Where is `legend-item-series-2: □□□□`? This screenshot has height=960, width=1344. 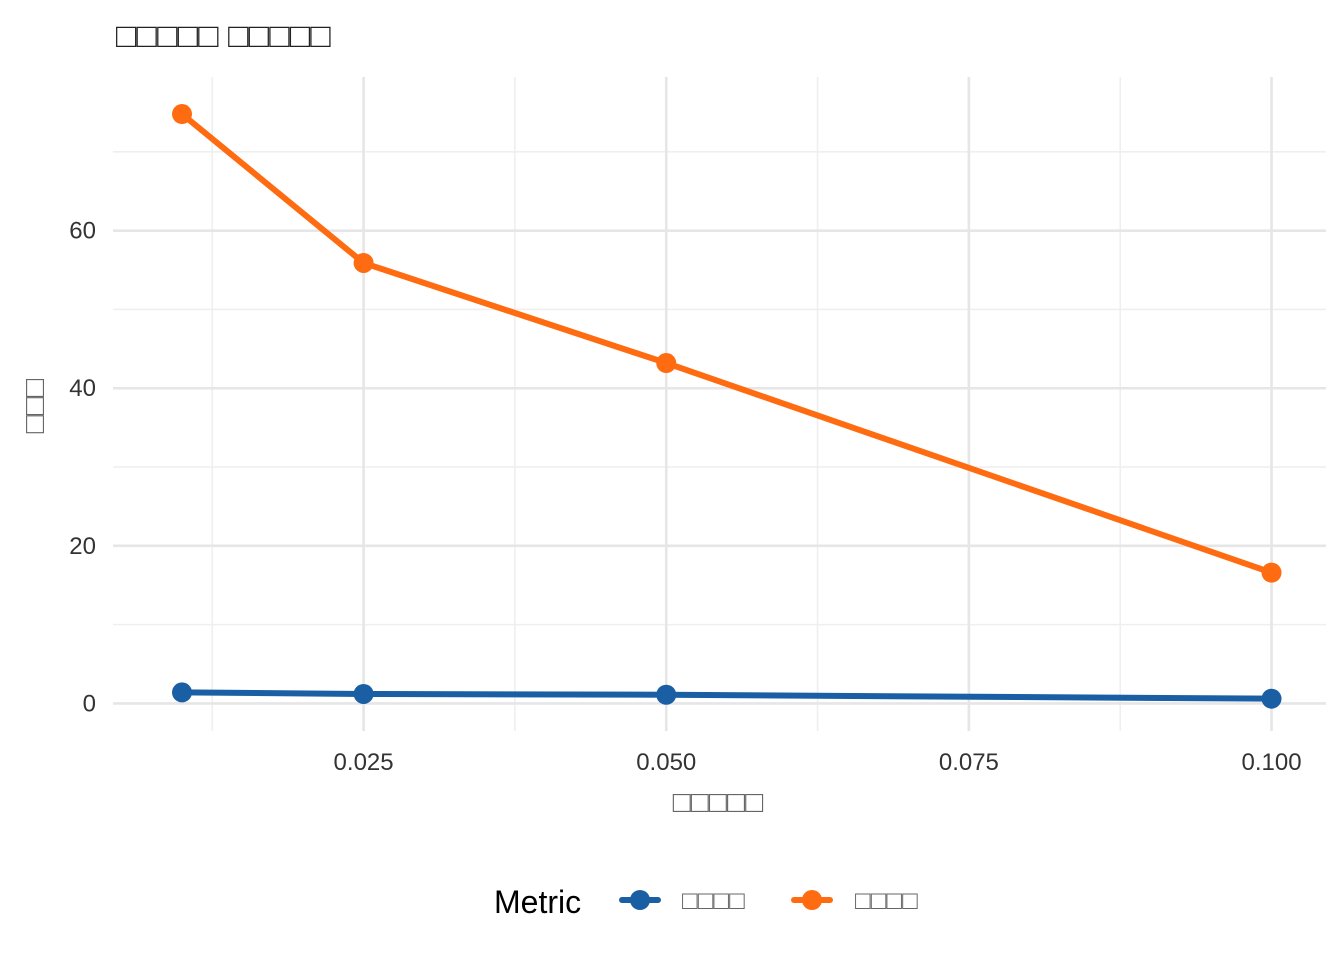
legend-item-series-2: □□□□ is located at coordinates (854, 900).